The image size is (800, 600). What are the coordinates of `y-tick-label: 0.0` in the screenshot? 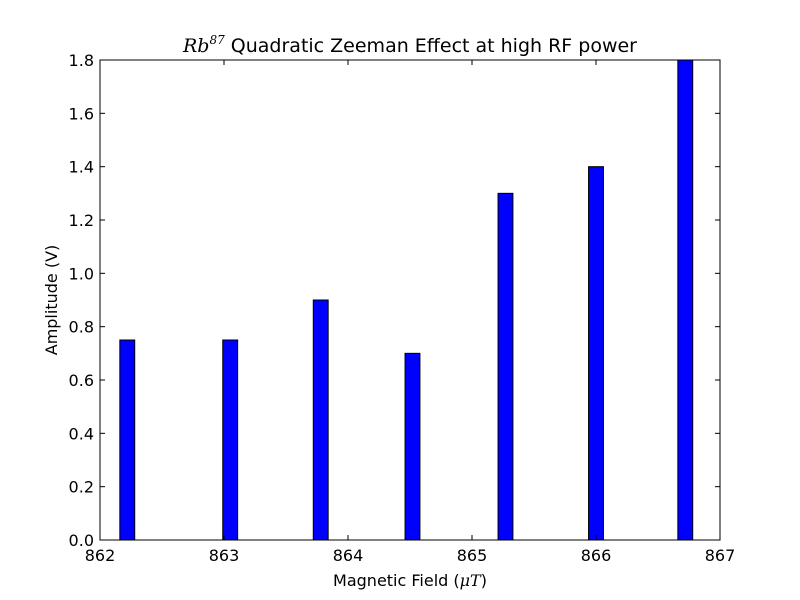 It's located at (81, 540).